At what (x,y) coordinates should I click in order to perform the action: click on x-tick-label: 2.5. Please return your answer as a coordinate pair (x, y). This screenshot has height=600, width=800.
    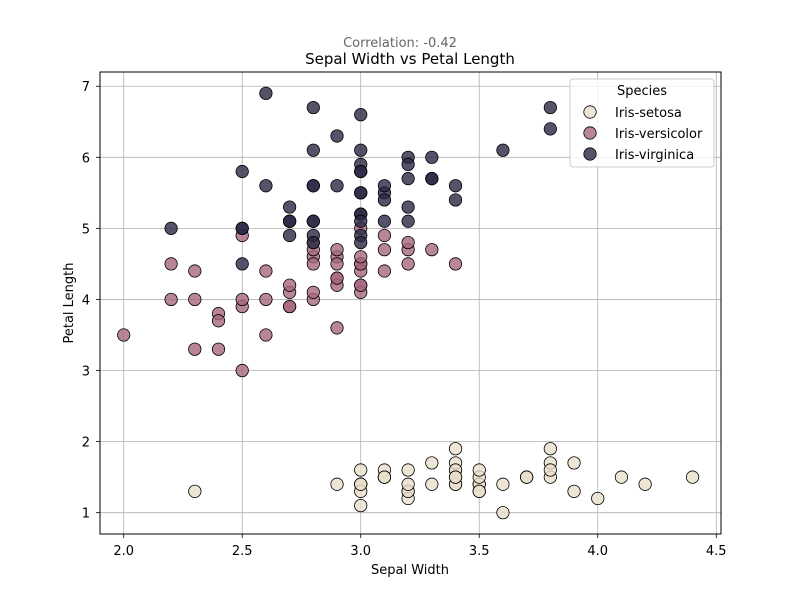
    Looking at the image, I should click on (242, 551).